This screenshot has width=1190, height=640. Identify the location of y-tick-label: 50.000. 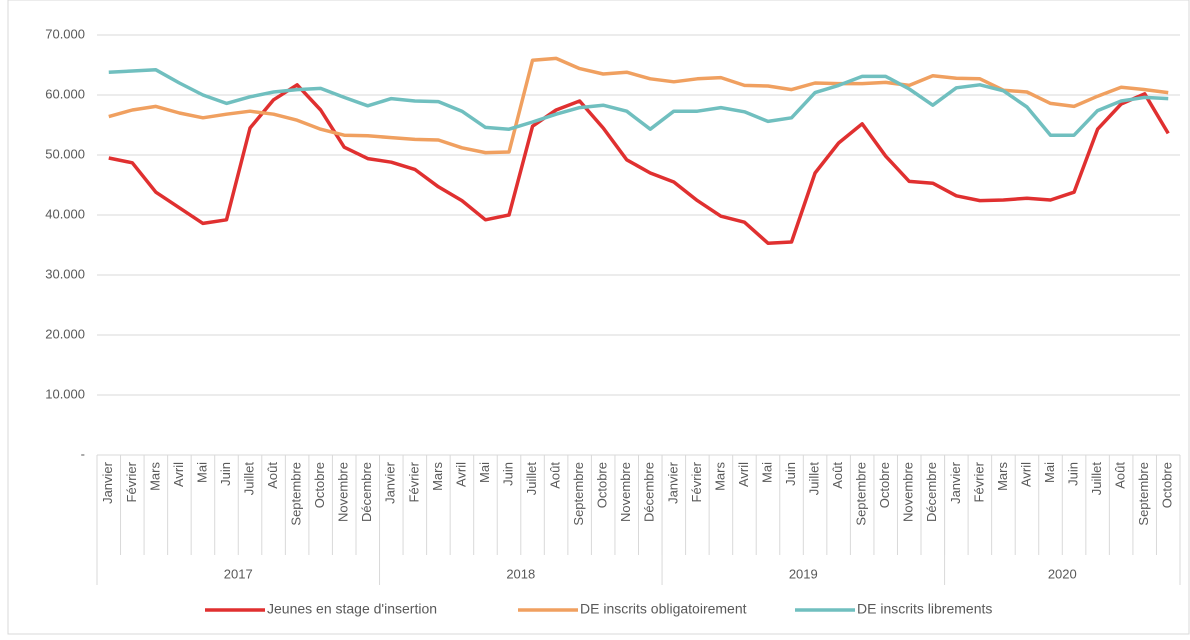
(65, 153).